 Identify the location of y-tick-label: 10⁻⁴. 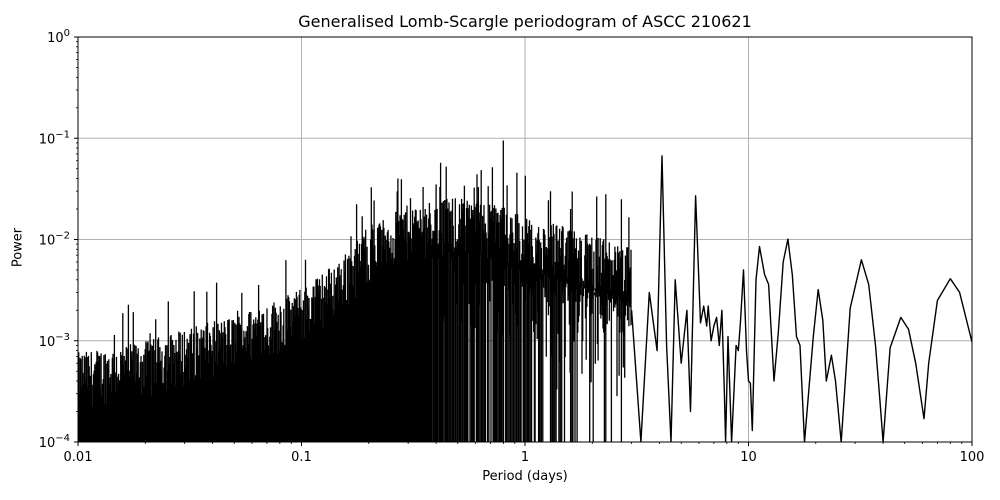
(54, 442).